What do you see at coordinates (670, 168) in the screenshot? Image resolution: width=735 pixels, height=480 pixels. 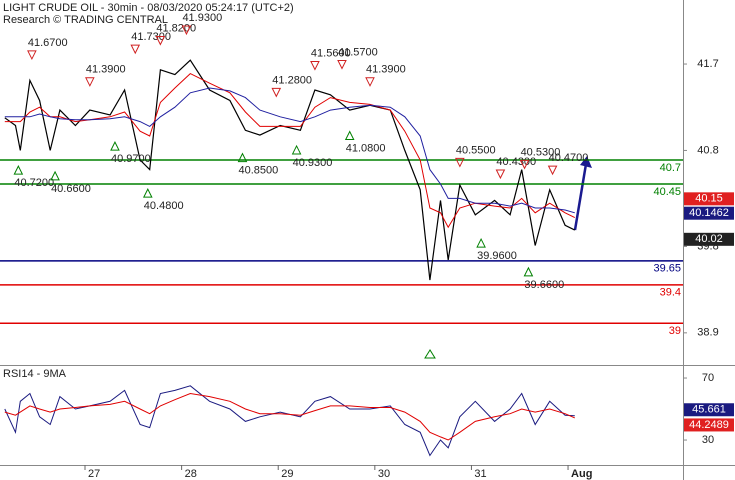 I see `level-label: 40.7` at bounding box center [670, 168].